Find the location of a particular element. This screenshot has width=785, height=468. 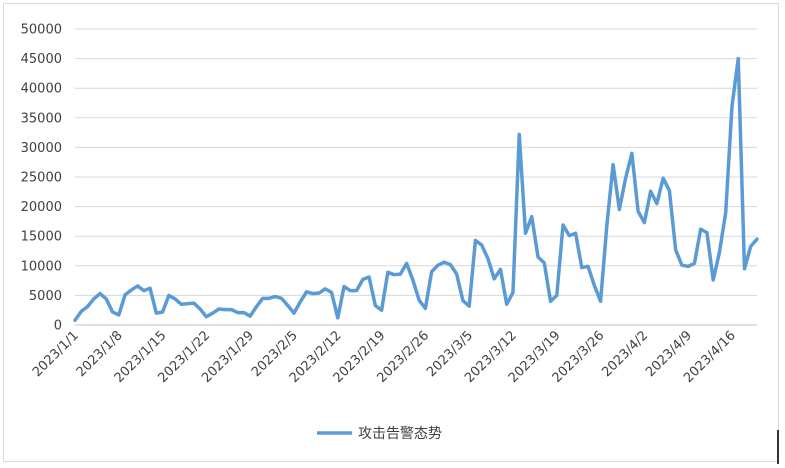

y-tick-label: 20000 is located at coordinates (41, 207).